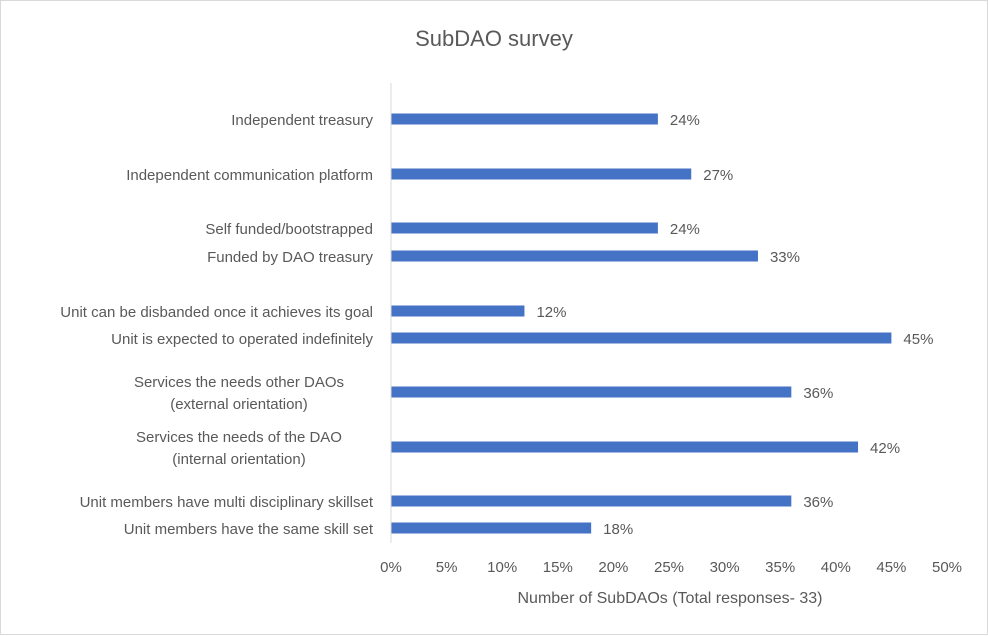  I want to click on chart-title: SubDAO survey, so click(494, 38).